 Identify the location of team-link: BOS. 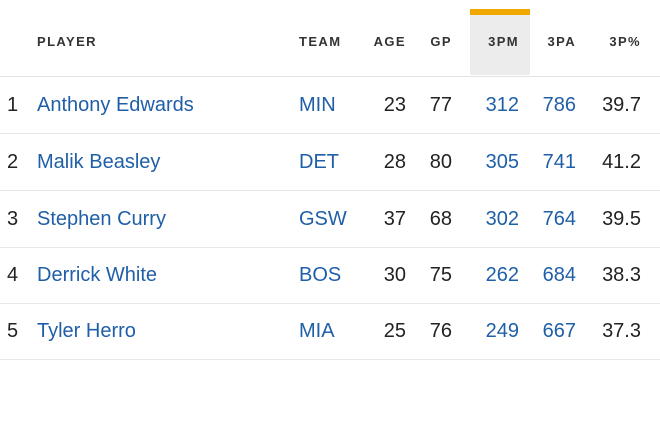
(320, 275).